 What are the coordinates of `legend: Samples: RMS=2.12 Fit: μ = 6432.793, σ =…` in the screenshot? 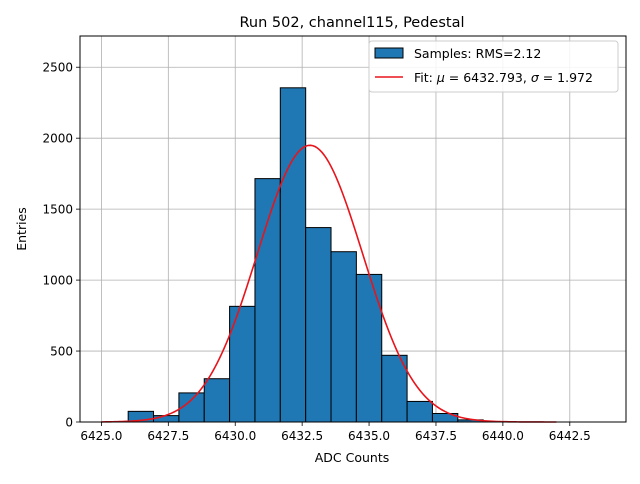 It's located at (493, 66).